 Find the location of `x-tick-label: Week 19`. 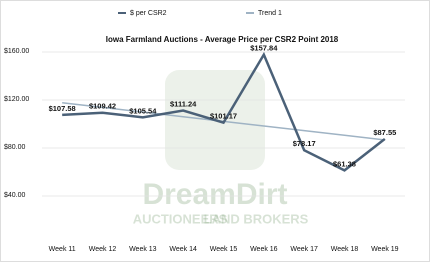

x-tick-label: Week 19 is located at coordinates (385, 249).